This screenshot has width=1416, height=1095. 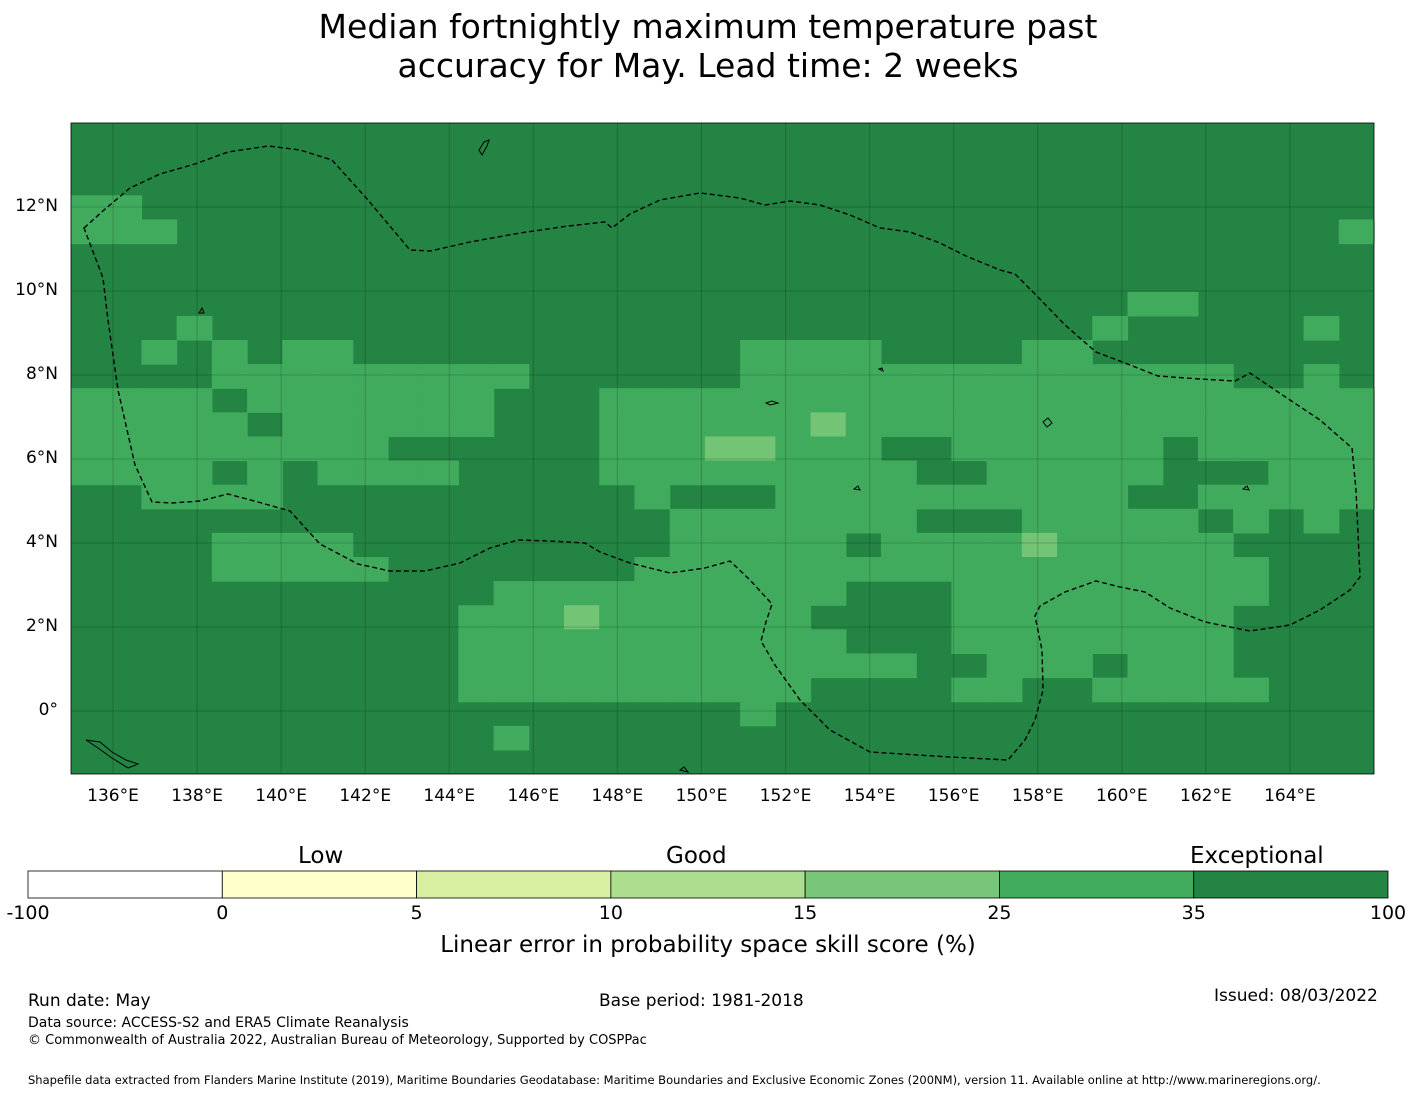 I want to click on longitude-tick-label: 152°E, so click(x=785, y=796).